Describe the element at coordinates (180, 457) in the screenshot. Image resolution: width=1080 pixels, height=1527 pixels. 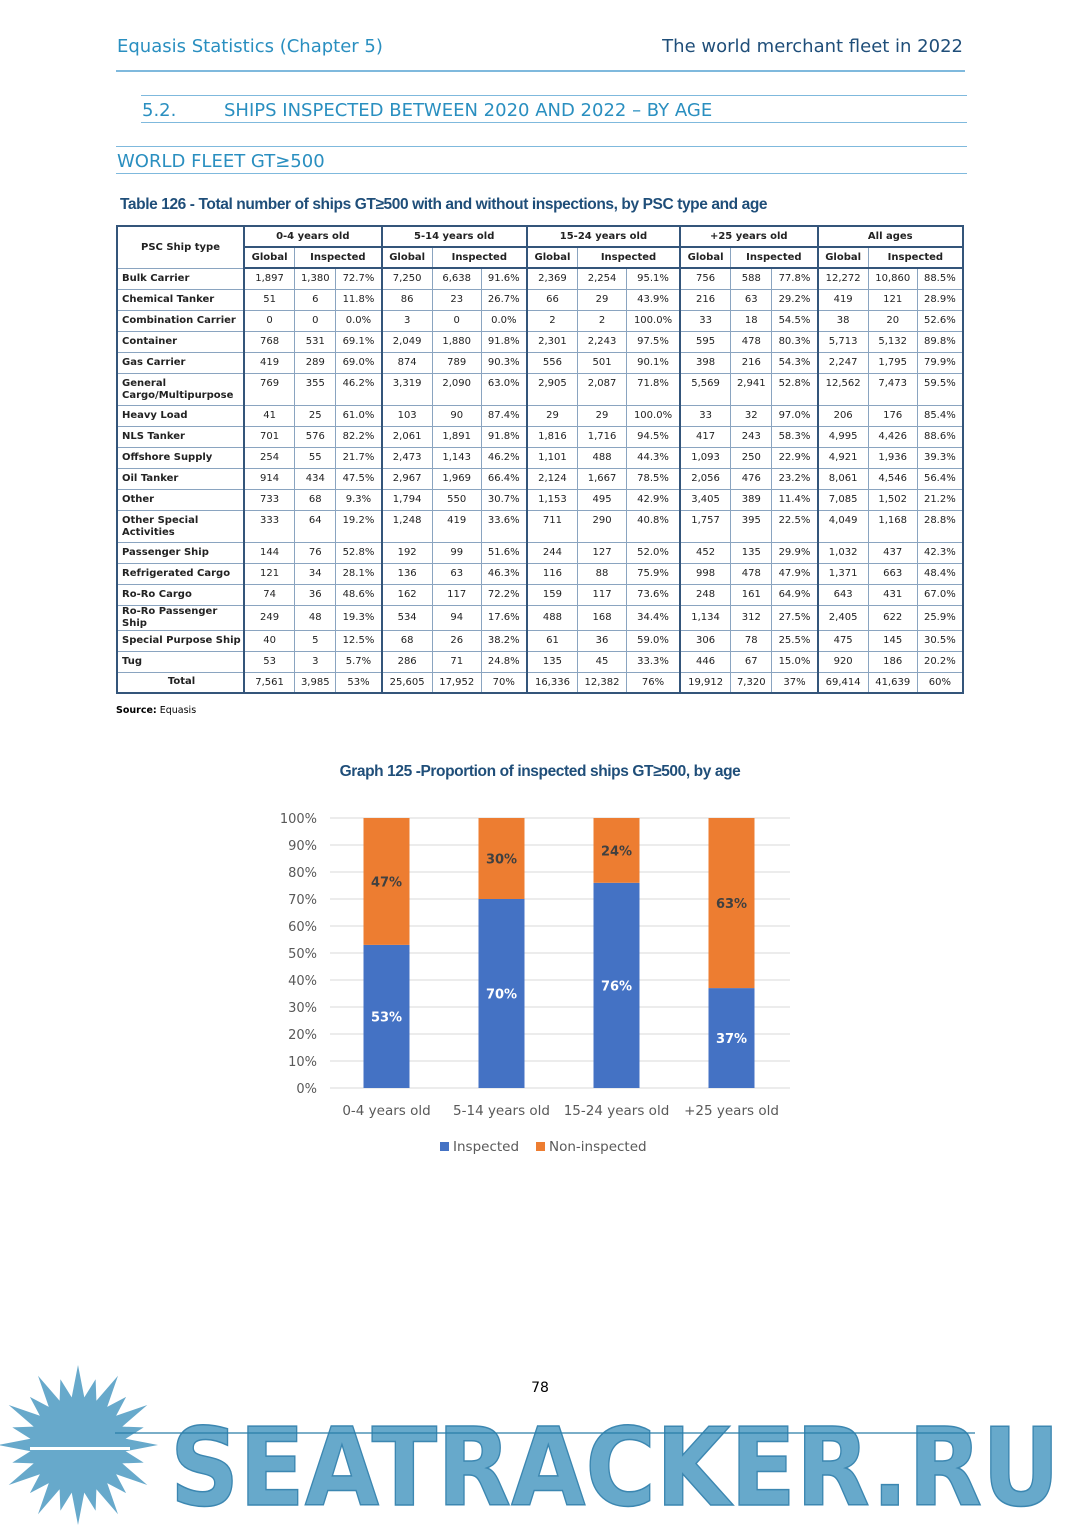
I see `row-label: Offshore Supply` at that location.